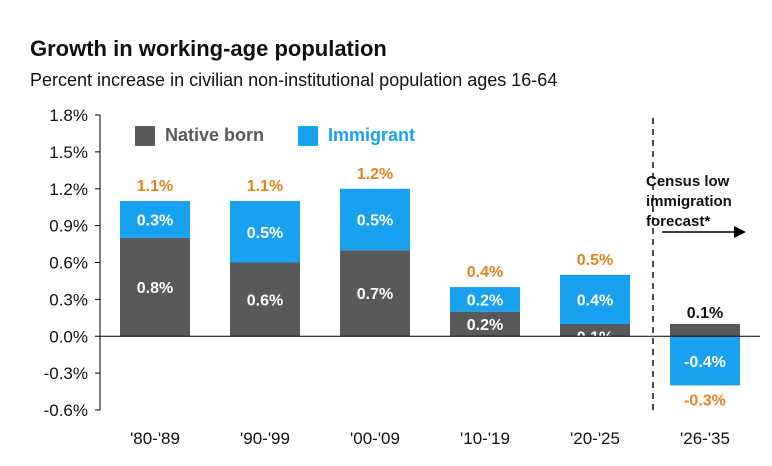  Describe the element at coordinates (372, 135) in the screenshot. I see `legend-label-immigrant: Immigrant` at that location.